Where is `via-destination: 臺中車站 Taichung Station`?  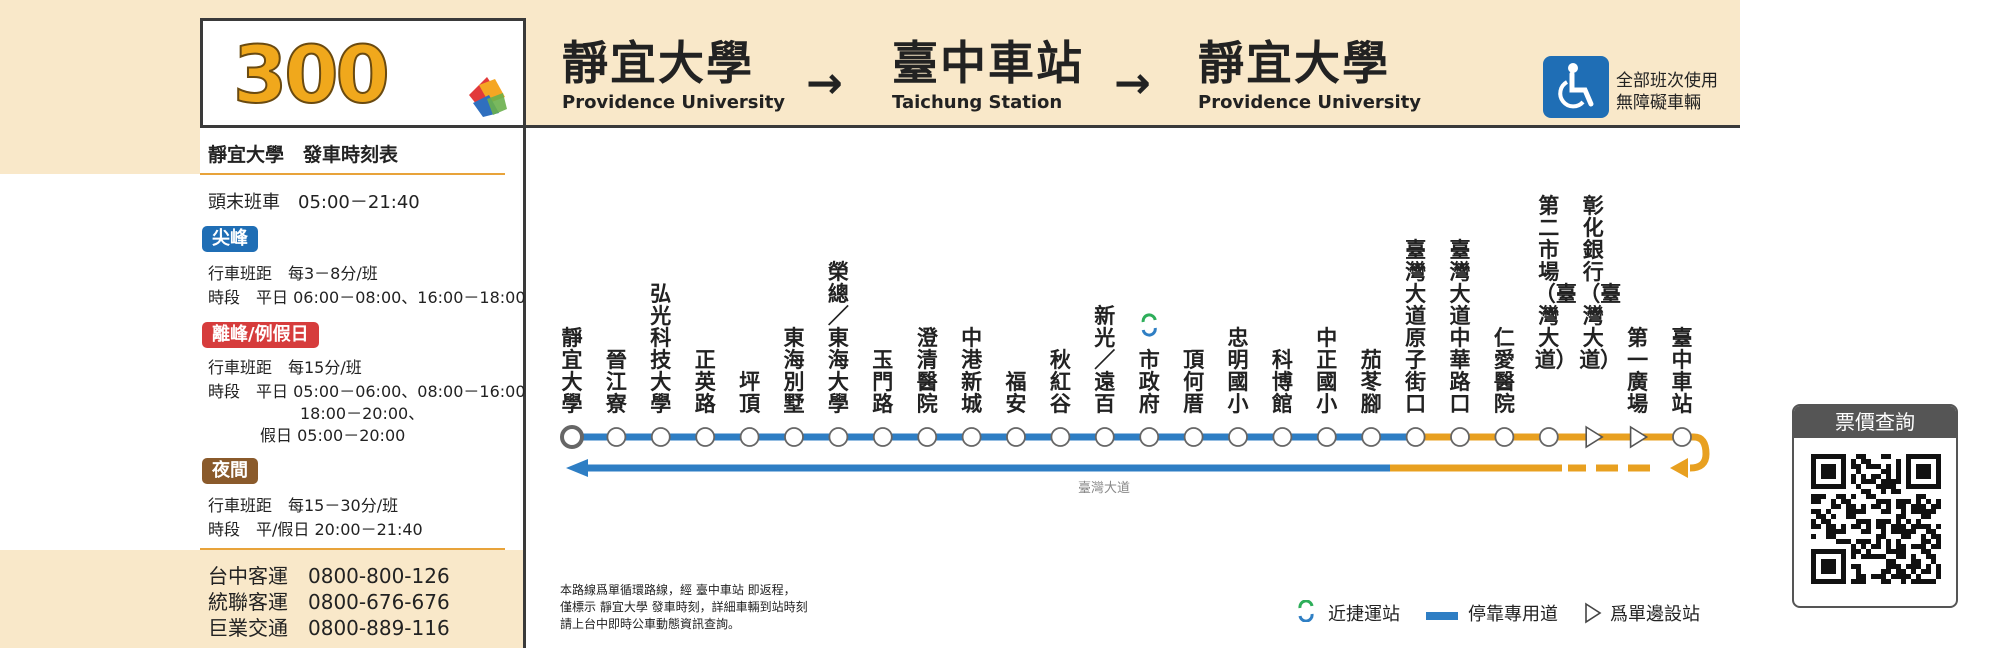 via-destination: 臺中車站 Taichung Station is located at coordinates (988, 76).